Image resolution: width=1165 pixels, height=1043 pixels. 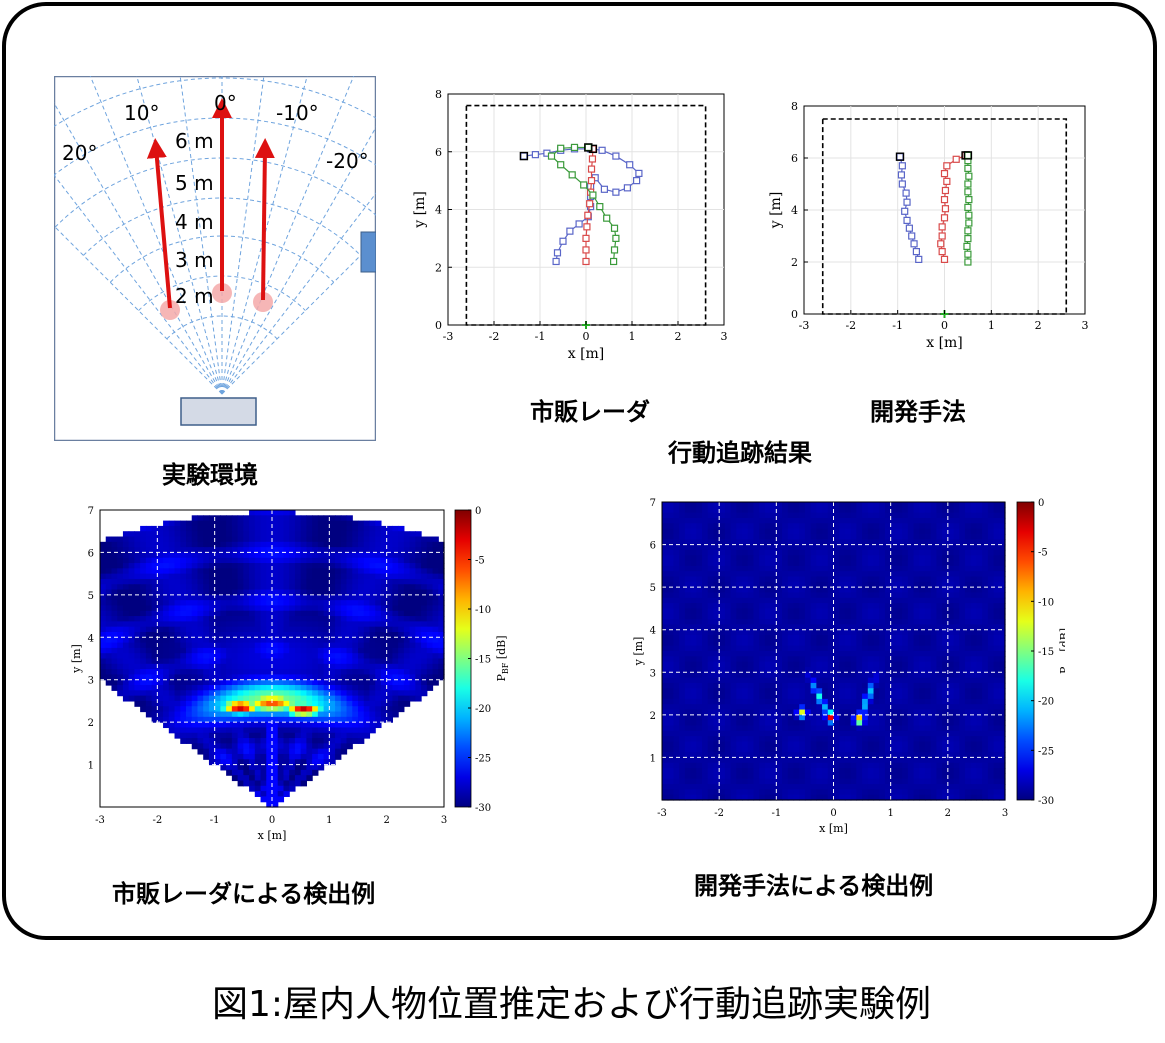 I want to click on radar-device, so click(x=218, y=411).